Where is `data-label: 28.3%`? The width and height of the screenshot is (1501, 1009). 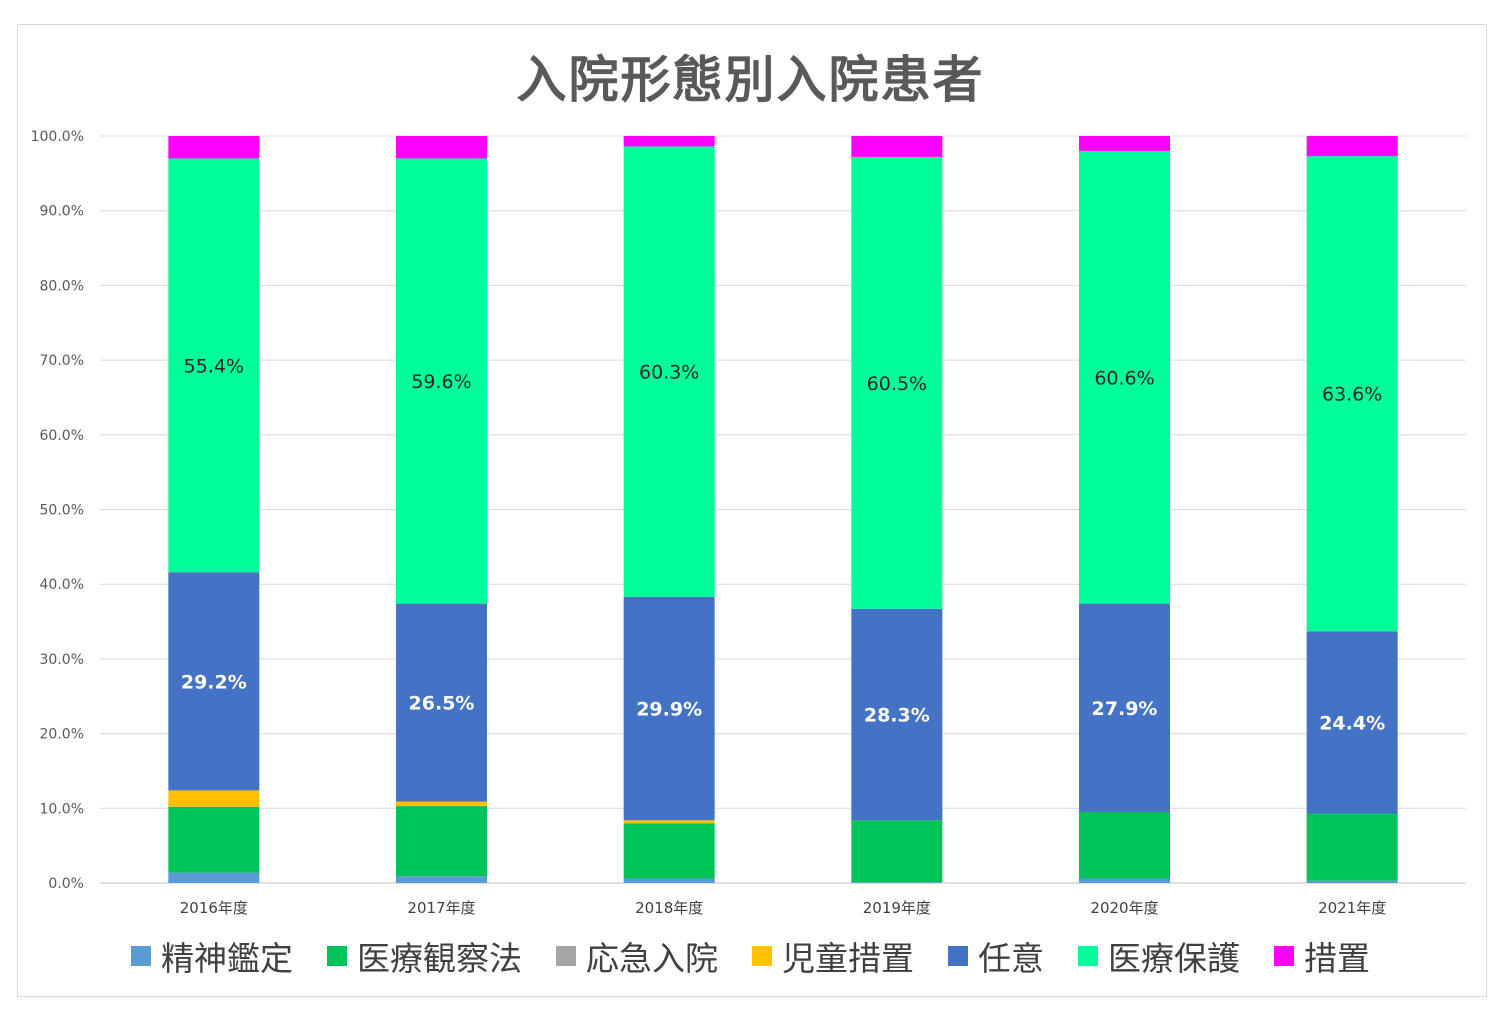
data-label: 28.3% is located at coordinates (897, 716).